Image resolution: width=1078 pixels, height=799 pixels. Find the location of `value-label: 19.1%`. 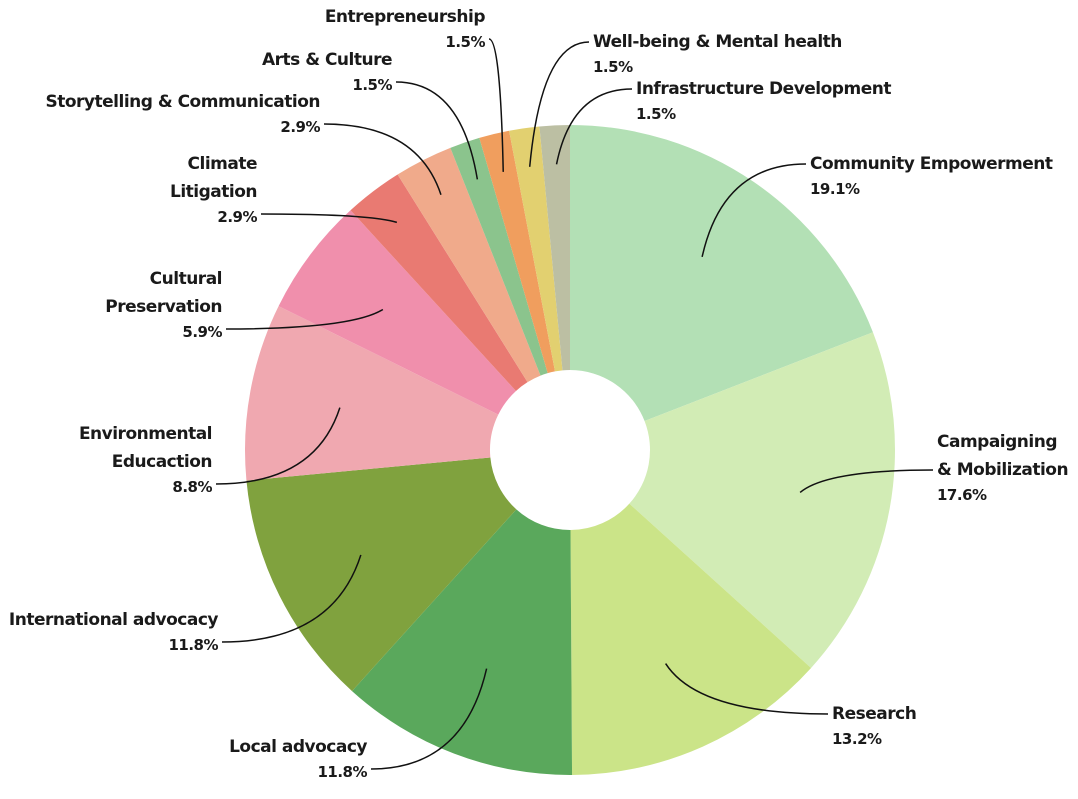

value-label: 19.1% is located at coordinates (835, 189).